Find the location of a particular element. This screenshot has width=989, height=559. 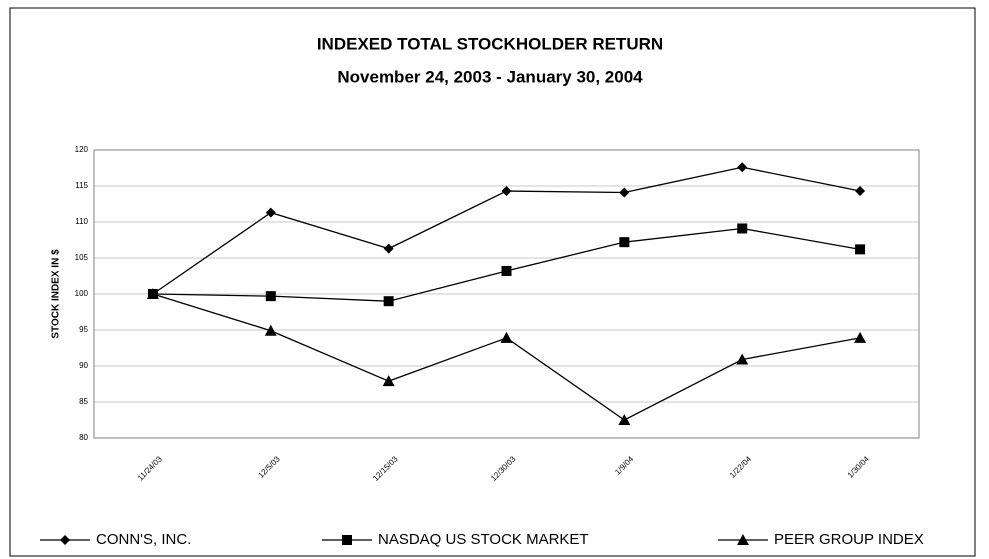

y-tick-label: 115 is located at coordinates (81, 185).